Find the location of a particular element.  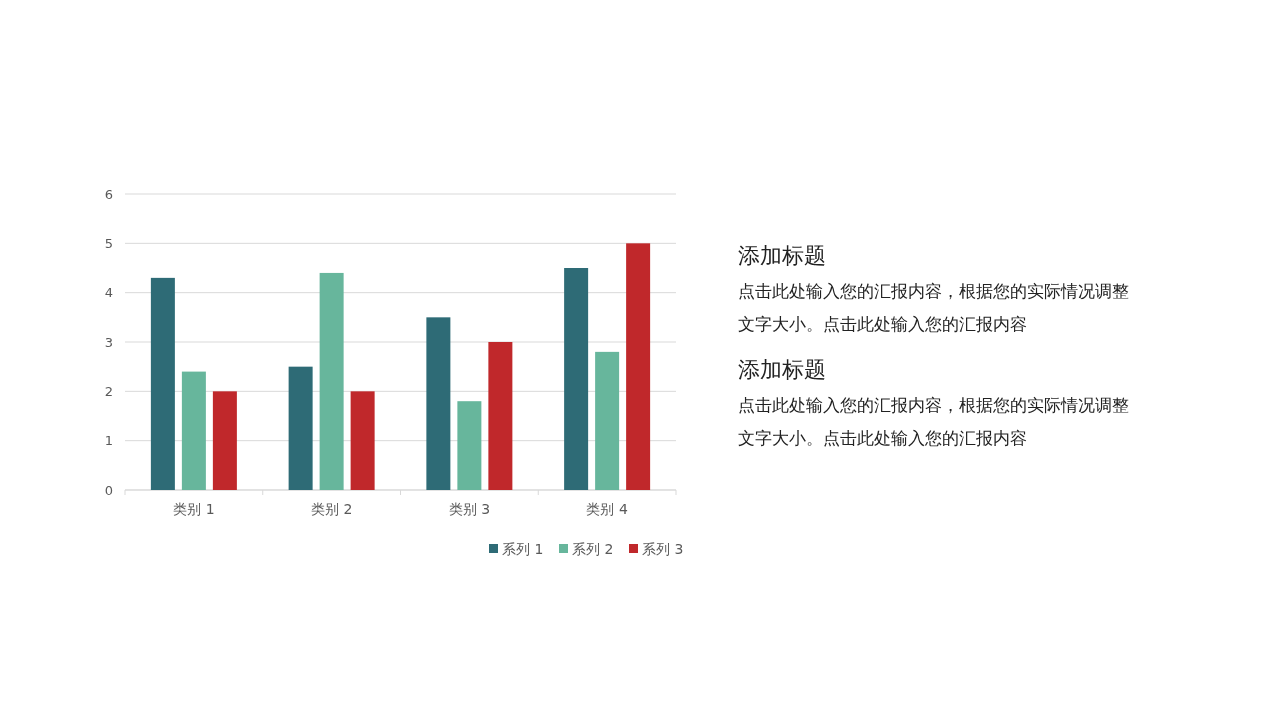

y-tick-label: 6 is located at coordinates (108, 194).